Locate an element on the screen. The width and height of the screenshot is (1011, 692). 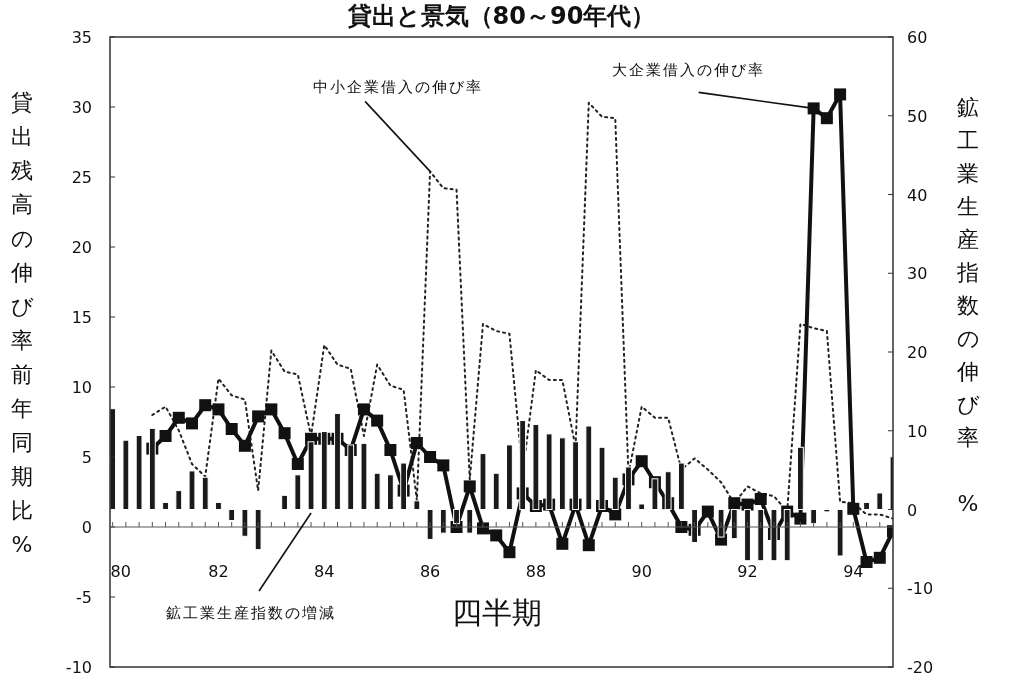
x-tick-label: 84 is located at coordinates (324, 571).